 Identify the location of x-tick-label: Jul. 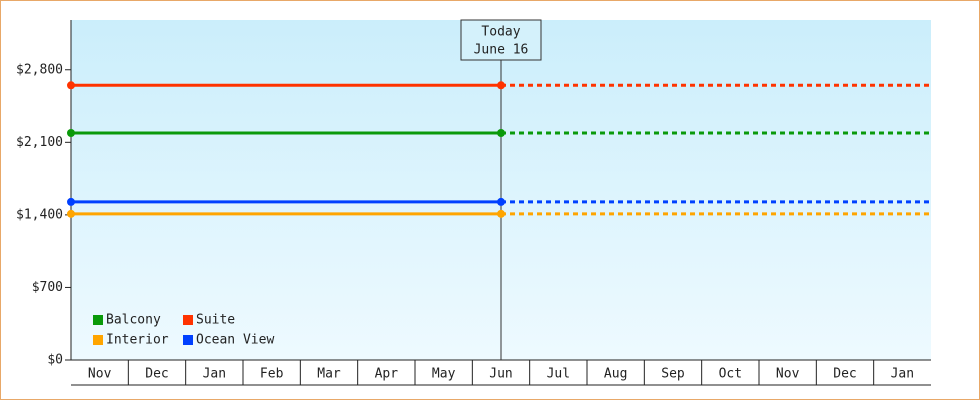
(558, 374).